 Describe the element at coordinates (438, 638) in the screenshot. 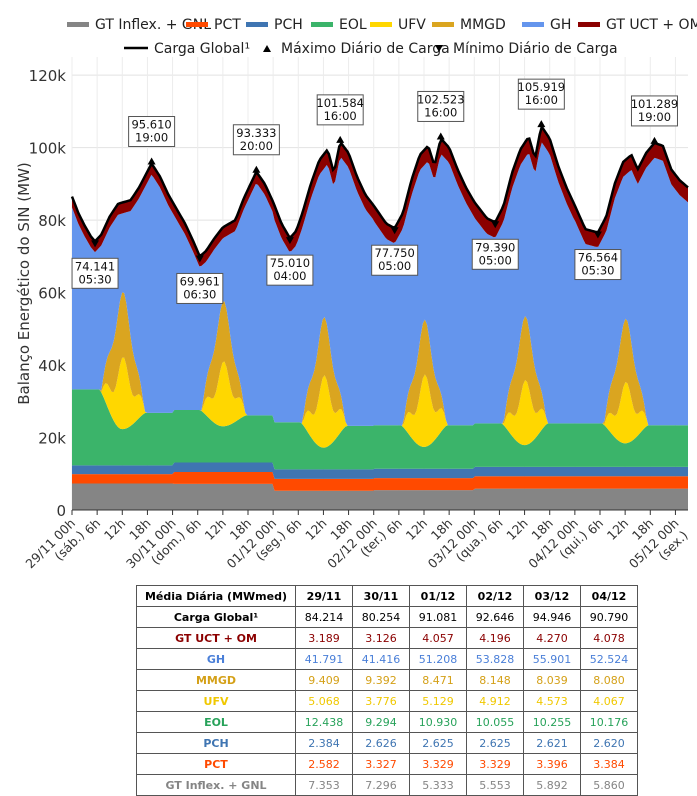

I see `table-cell: 4.057` at that location.